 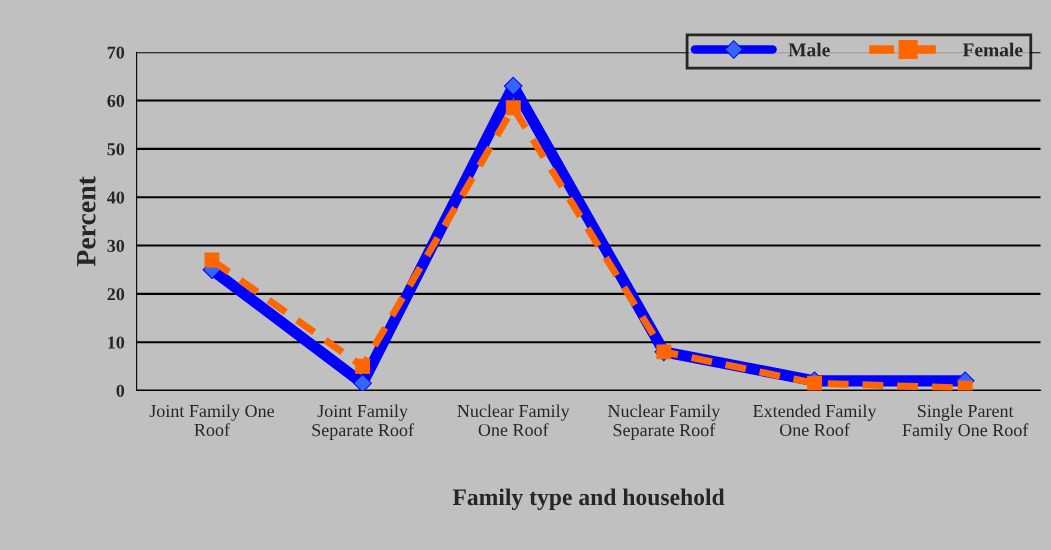 What do you see at coordinates (116, 149) in the screenshot?
I see `y-tick-label: 50` at bounding box center [116, 149].